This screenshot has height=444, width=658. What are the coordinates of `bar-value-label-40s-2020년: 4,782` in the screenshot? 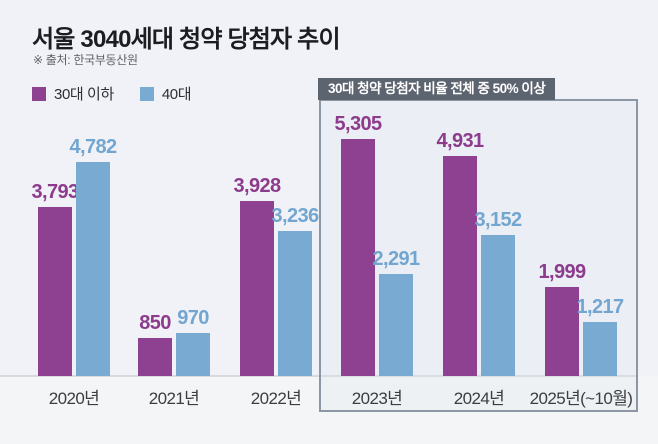 It's located at (93, 147).